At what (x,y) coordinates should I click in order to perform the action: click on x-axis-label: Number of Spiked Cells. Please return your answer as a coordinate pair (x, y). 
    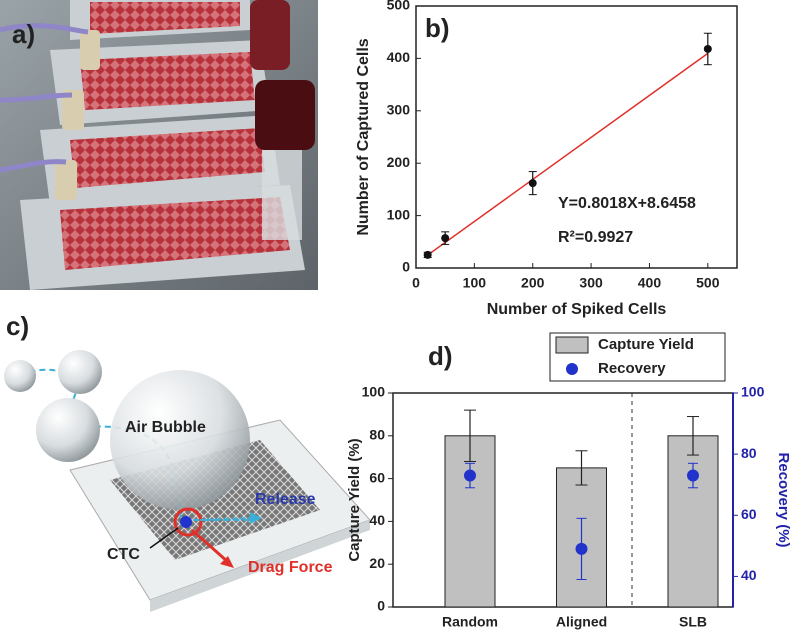
    Looking at the image, I should click on (577, 309).